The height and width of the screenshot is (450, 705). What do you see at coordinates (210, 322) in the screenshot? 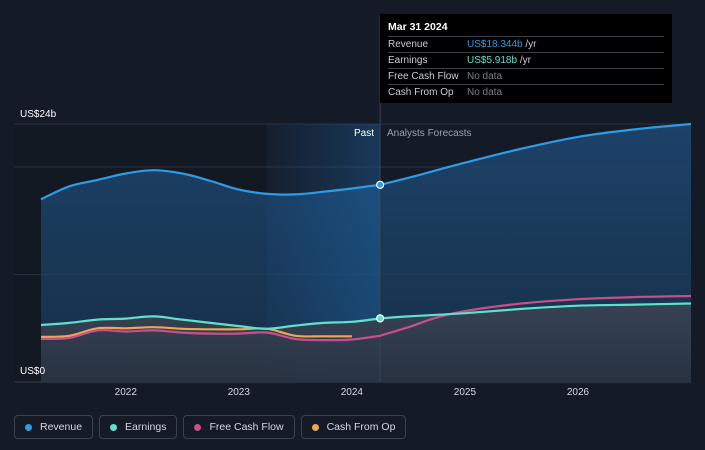
I see `earnings-past-line` at bounding box center [210, 322].